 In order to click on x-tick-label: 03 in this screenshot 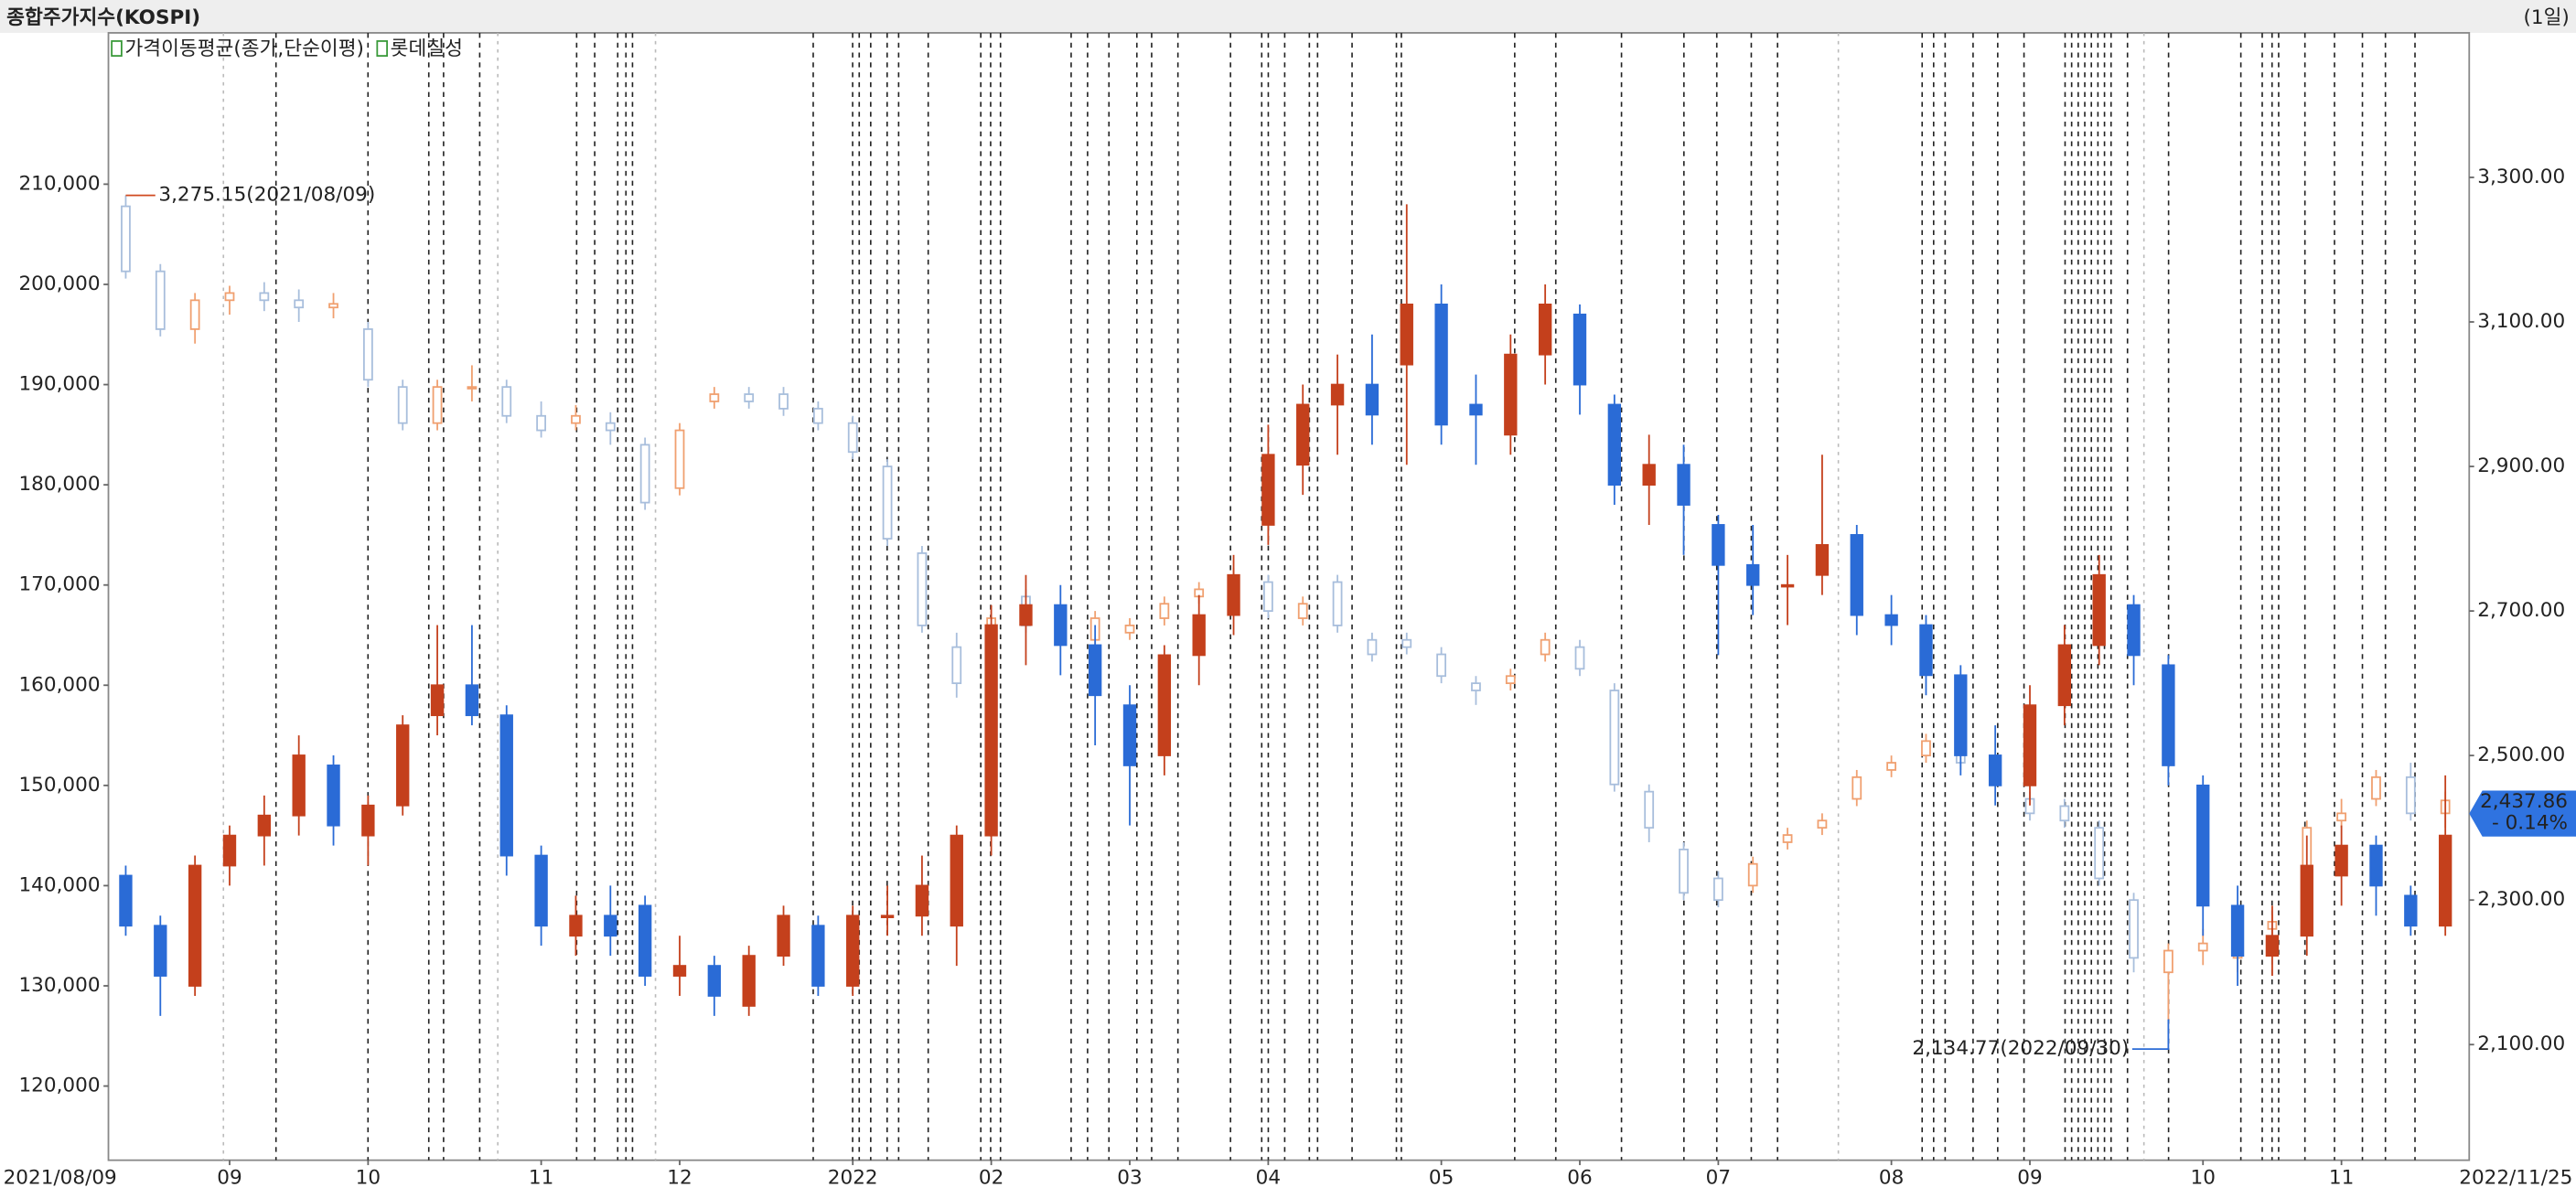, I will do `click(1130, 1178)`.